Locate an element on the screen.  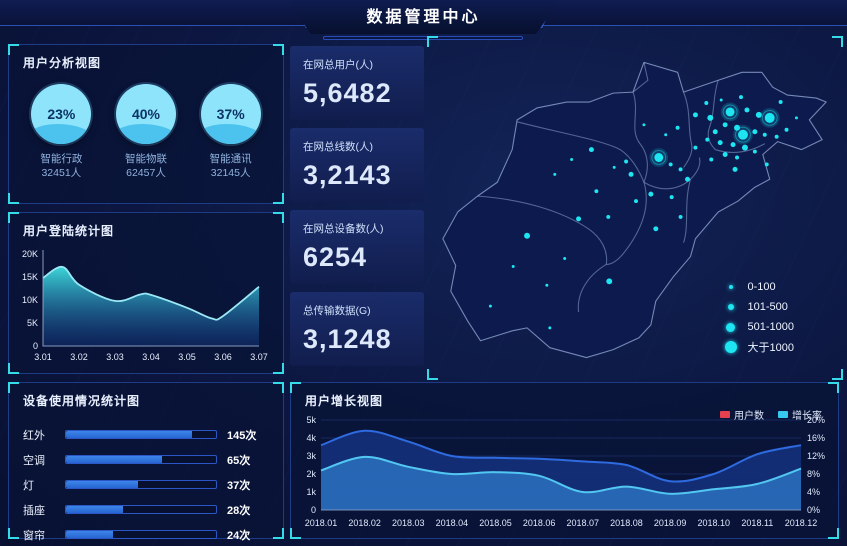
svg-text: 2018.12 is located at coordinates (801, 523).